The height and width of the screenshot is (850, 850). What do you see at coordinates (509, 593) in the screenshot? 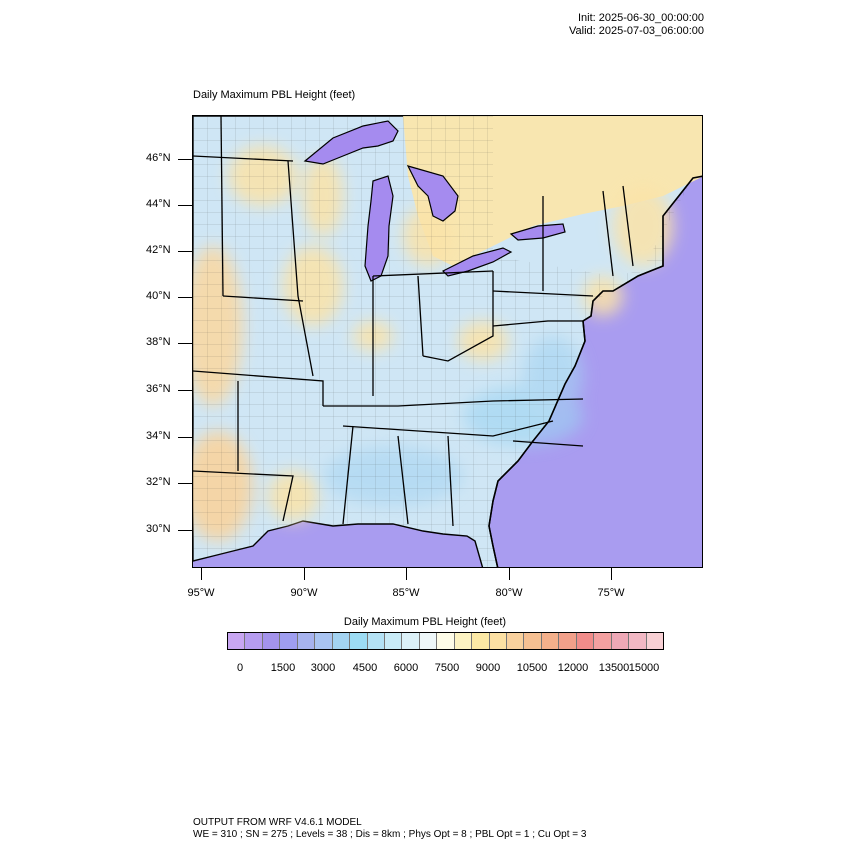
I see `lon-label: 80°W` at bounding box center [509, 593].